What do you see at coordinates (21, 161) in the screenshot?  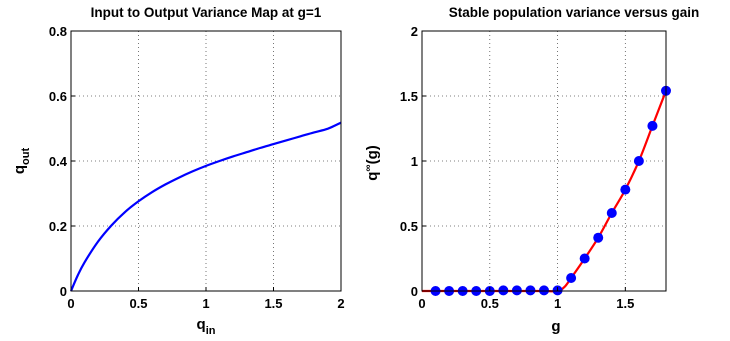 I see `chart-left-ylabel: qout` at bounding box center [21, 161].